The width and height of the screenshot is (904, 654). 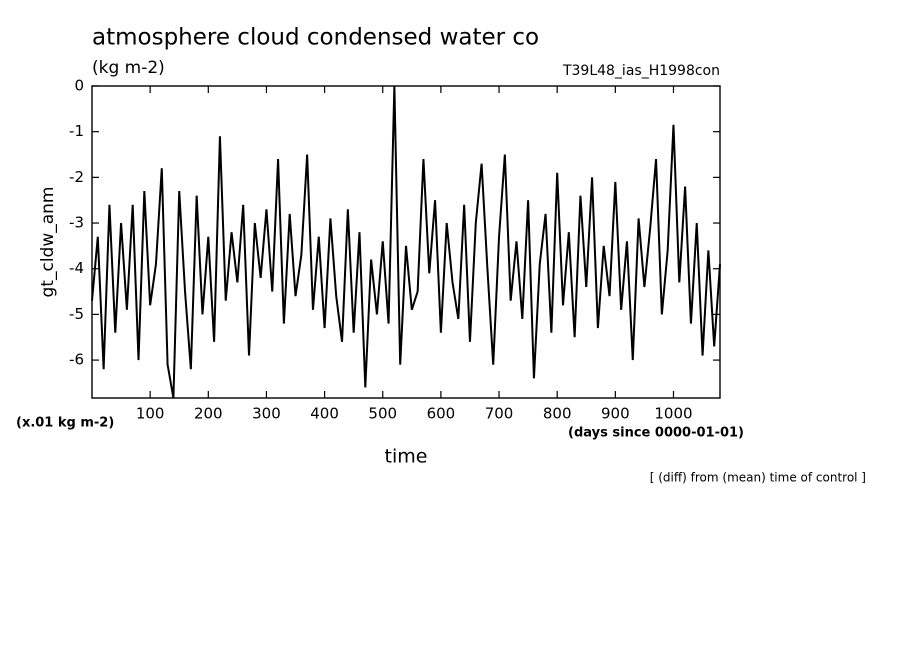 I want to click on x-tick-label: 800, so click(x=557, y=414).